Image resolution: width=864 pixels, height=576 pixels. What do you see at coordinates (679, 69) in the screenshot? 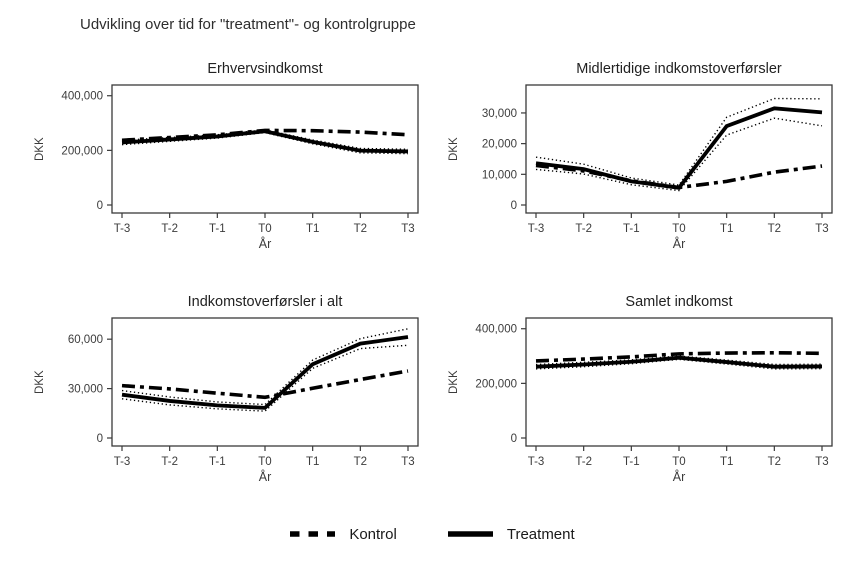
I see `chart-title: Midlertidige indkomstoverførsler` at bounding box center [679, 69].